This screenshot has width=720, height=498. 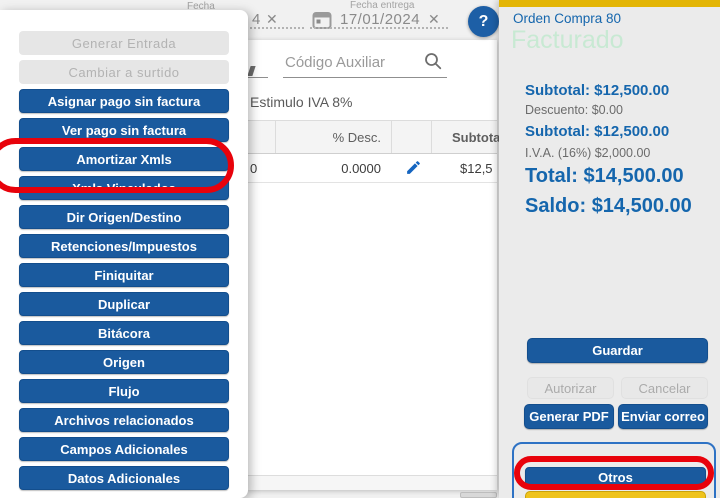 I want to click on codigo-auxiliar-input: Código Auxiliar, so click(x=335, y=62).